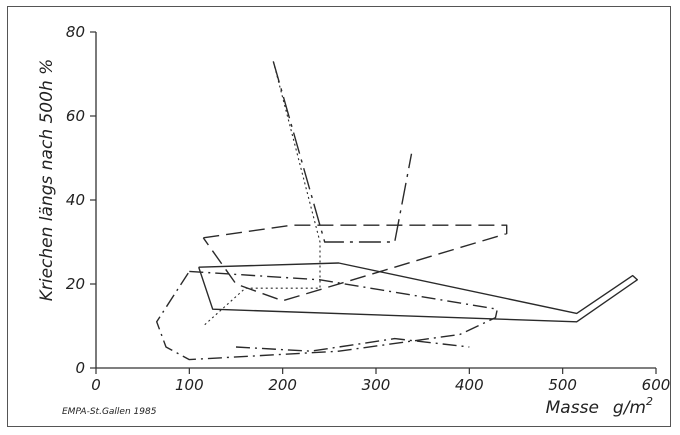 This screenshot has height=435, width=680. Describe the element at coordinates (47, 180) in the screenshot. I see `y-axis-title: Kriechen längs nach 500h %` at that location.